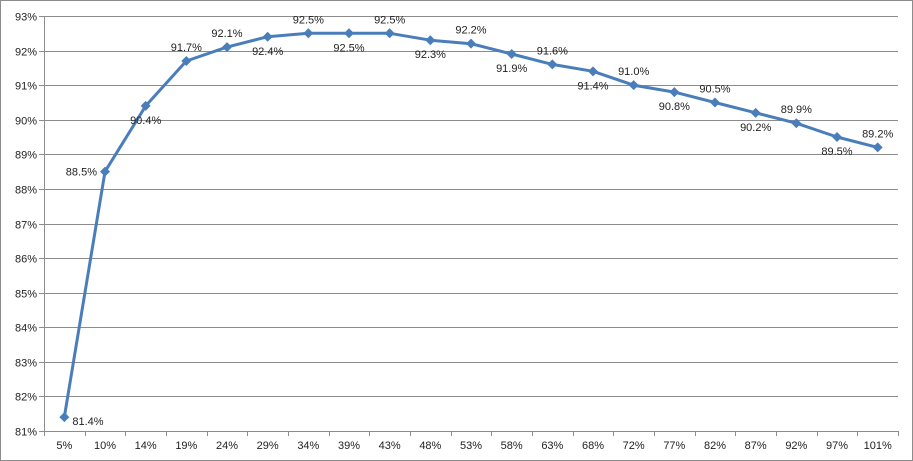 The image size is (913, 461). What do you see at coordinates (26, 364) in the screenshot?
I see `y-tick-label: 83%` at bounding box center [26, 364].